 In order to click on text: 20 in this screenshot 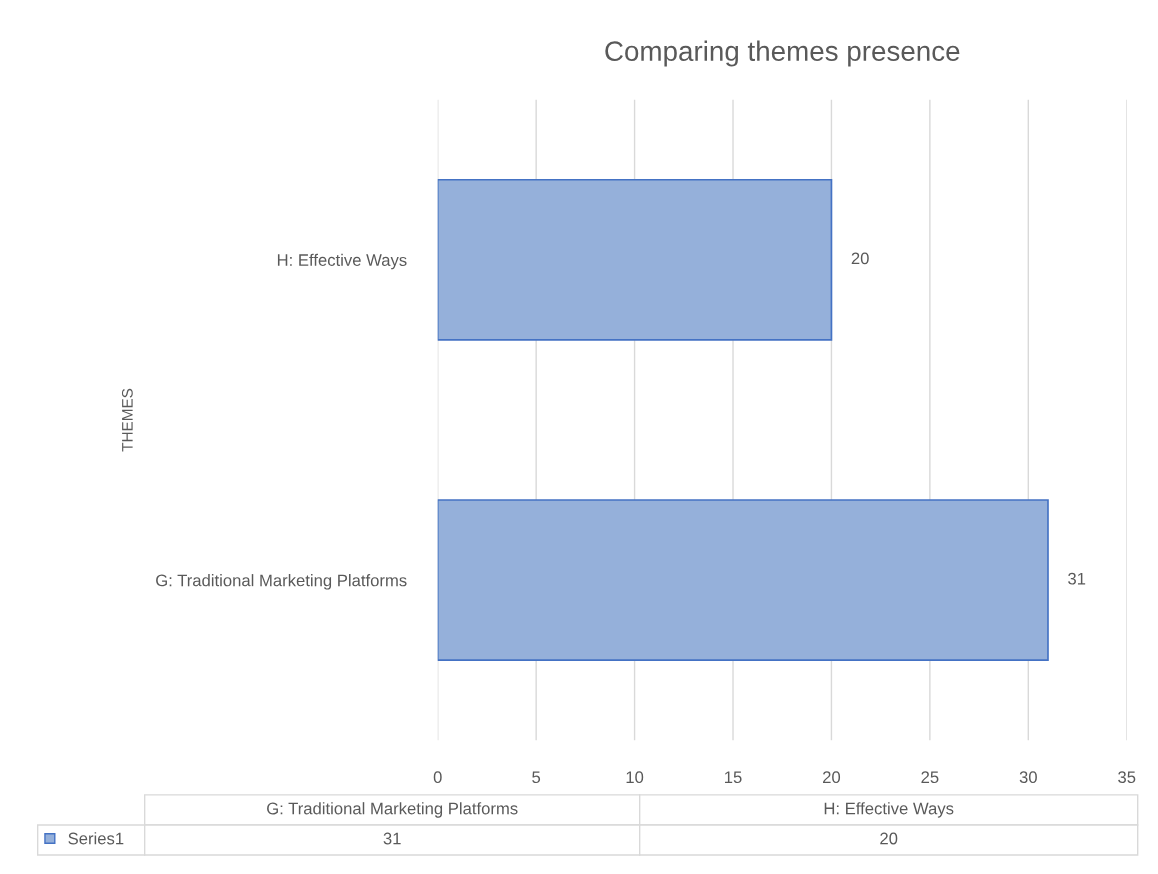, I will do `click(889, 838)`.